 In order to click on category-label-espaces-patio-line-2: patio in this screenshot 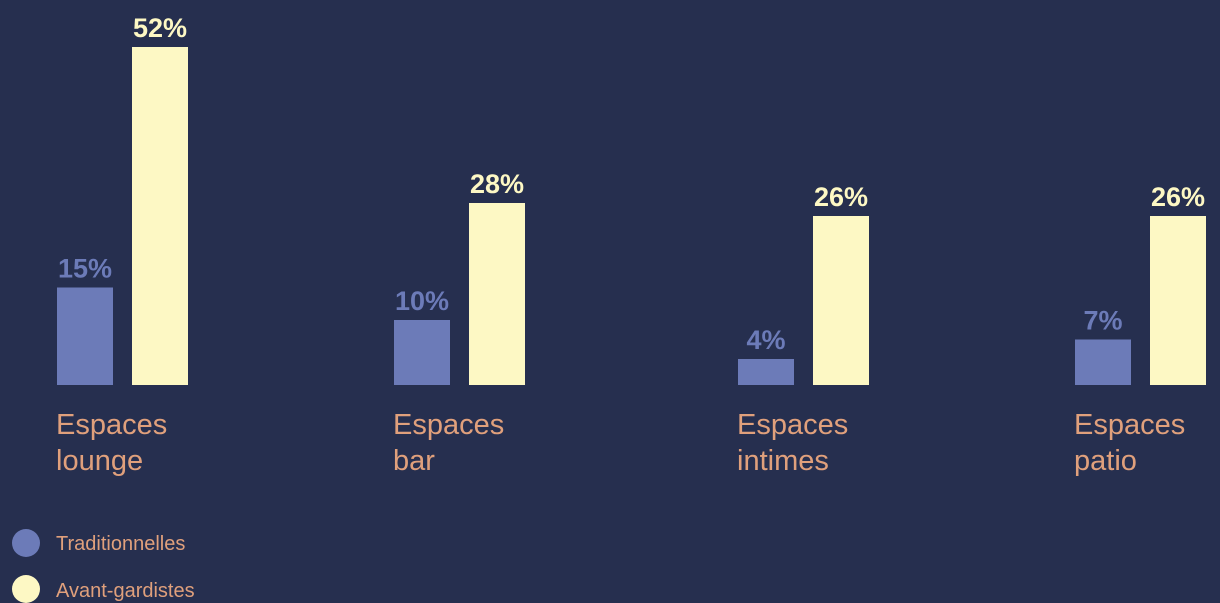, I will do `click(1105, 461)`.